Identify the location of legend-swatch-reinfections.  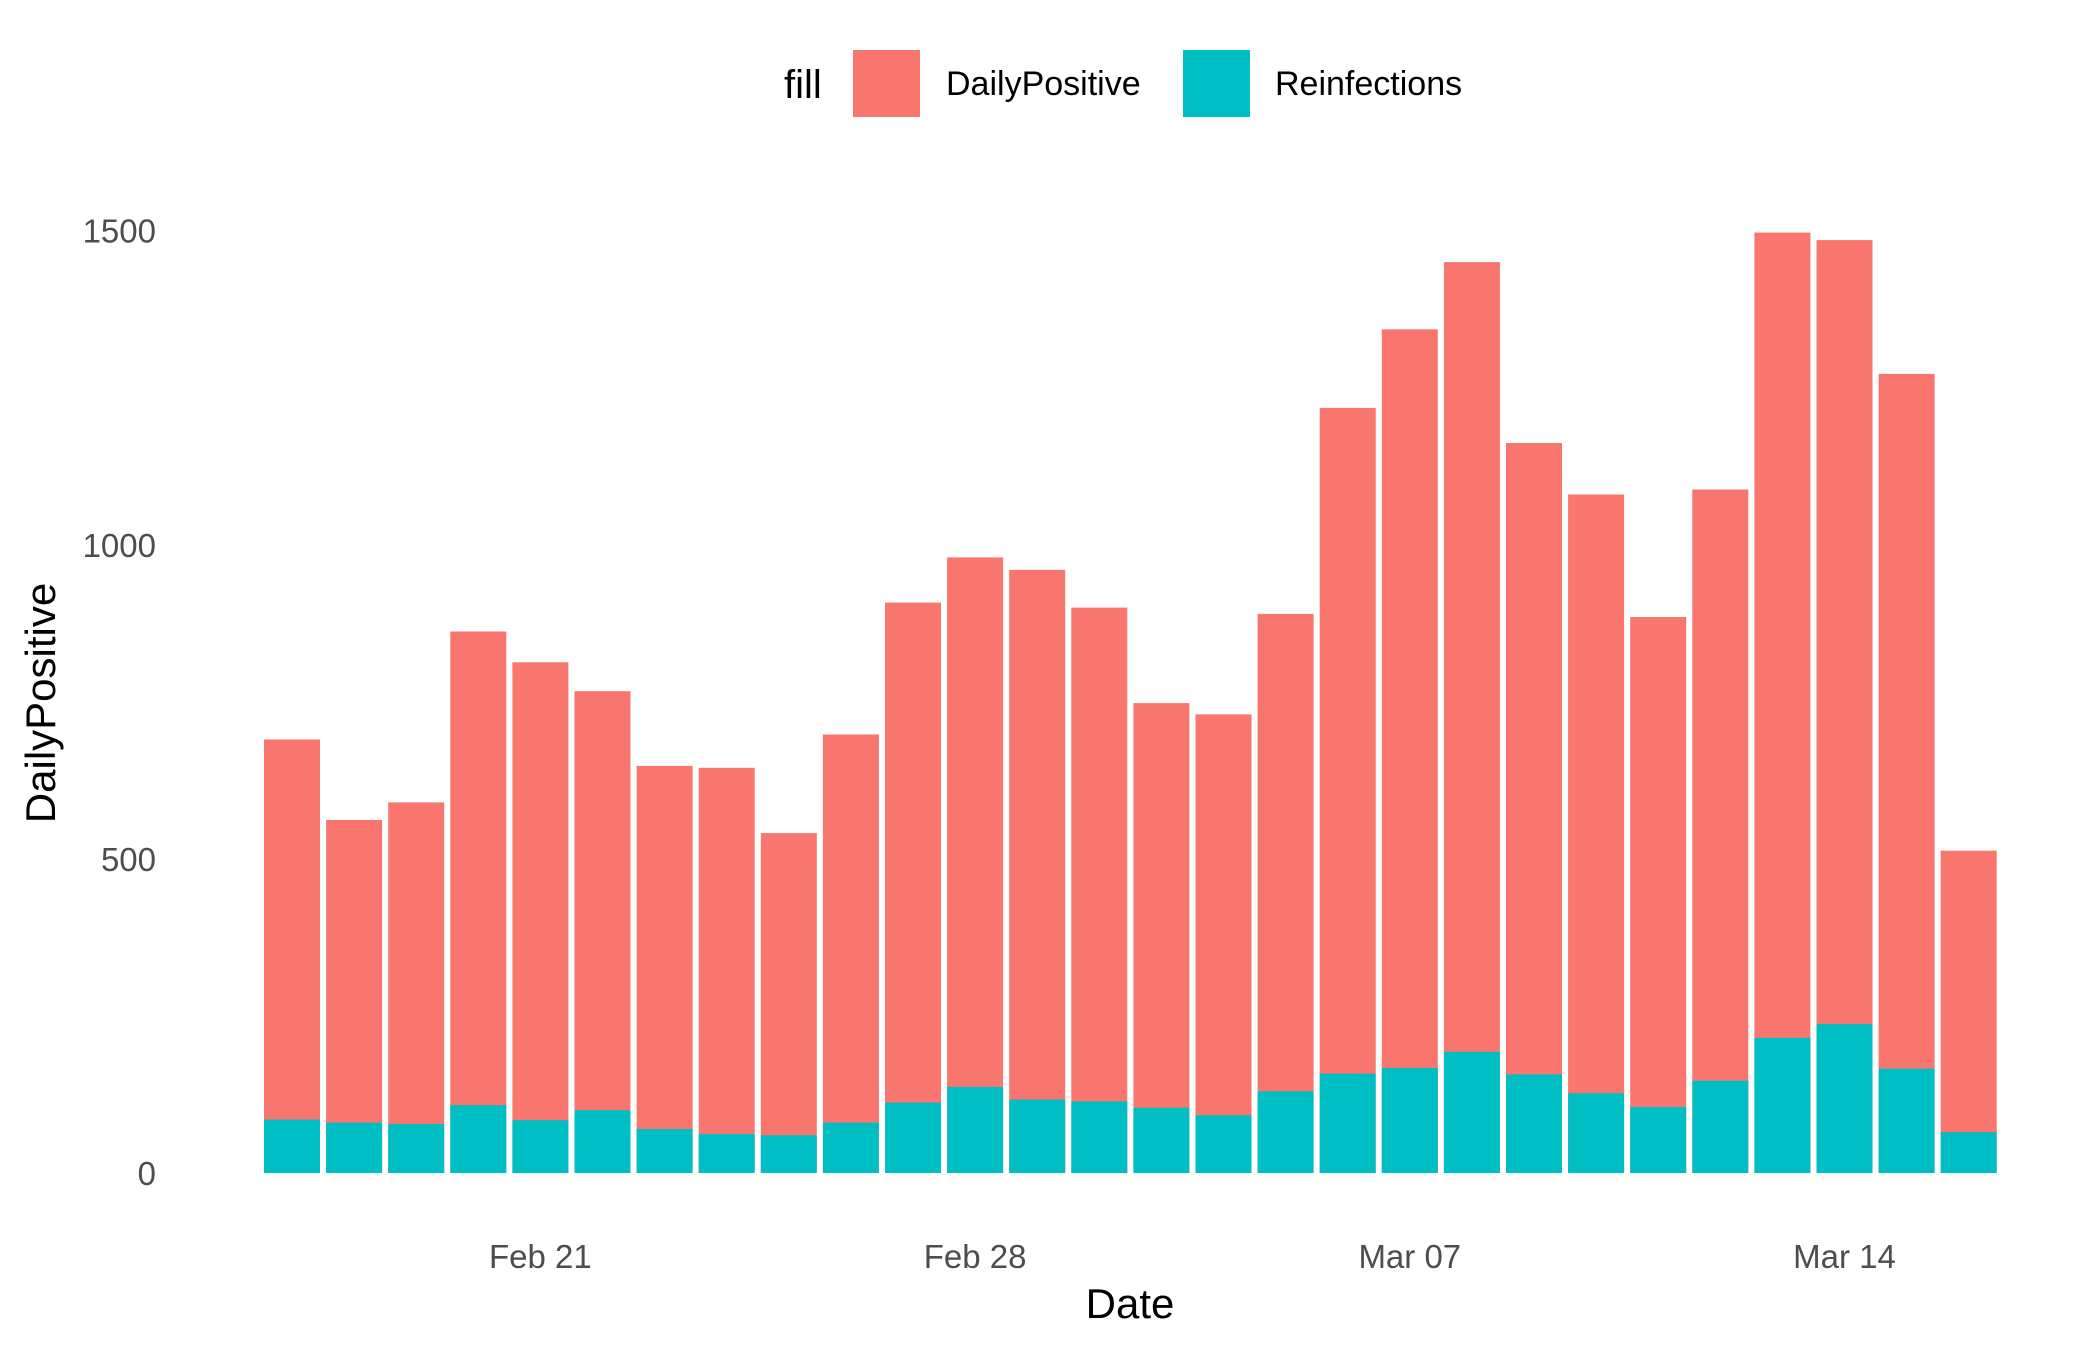
(1216, 83).